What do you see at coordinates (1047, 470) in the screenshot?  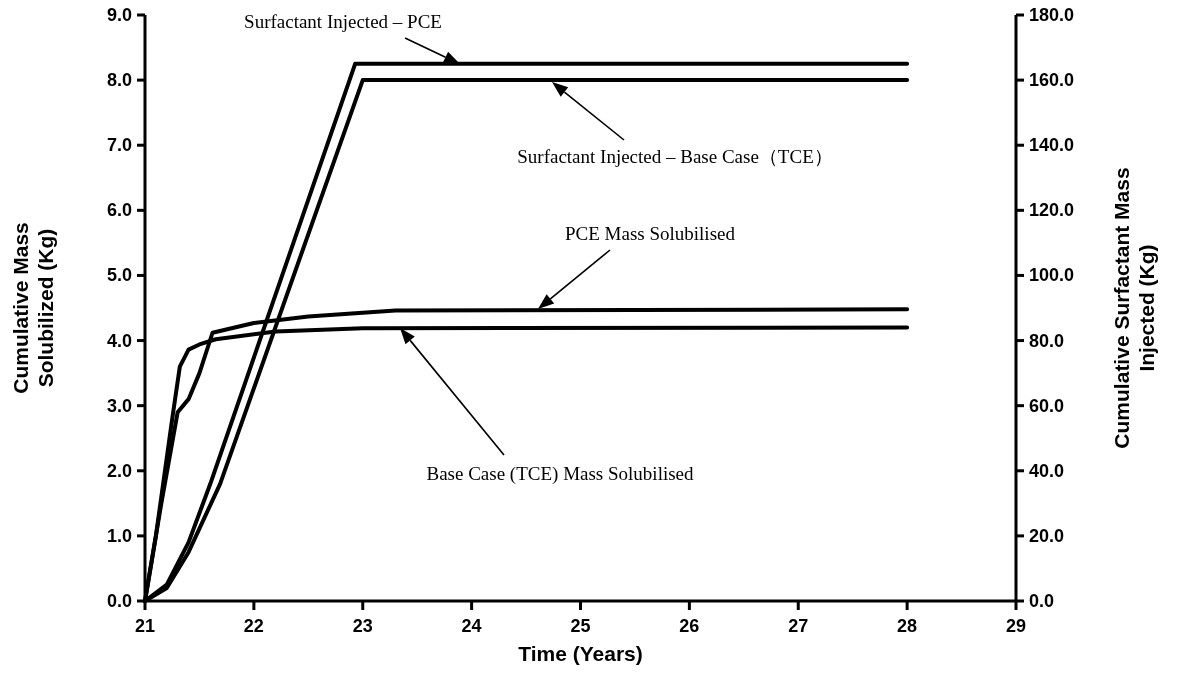 I see `y2-tick-label: 40.0` at bounding box center [1047, 470].